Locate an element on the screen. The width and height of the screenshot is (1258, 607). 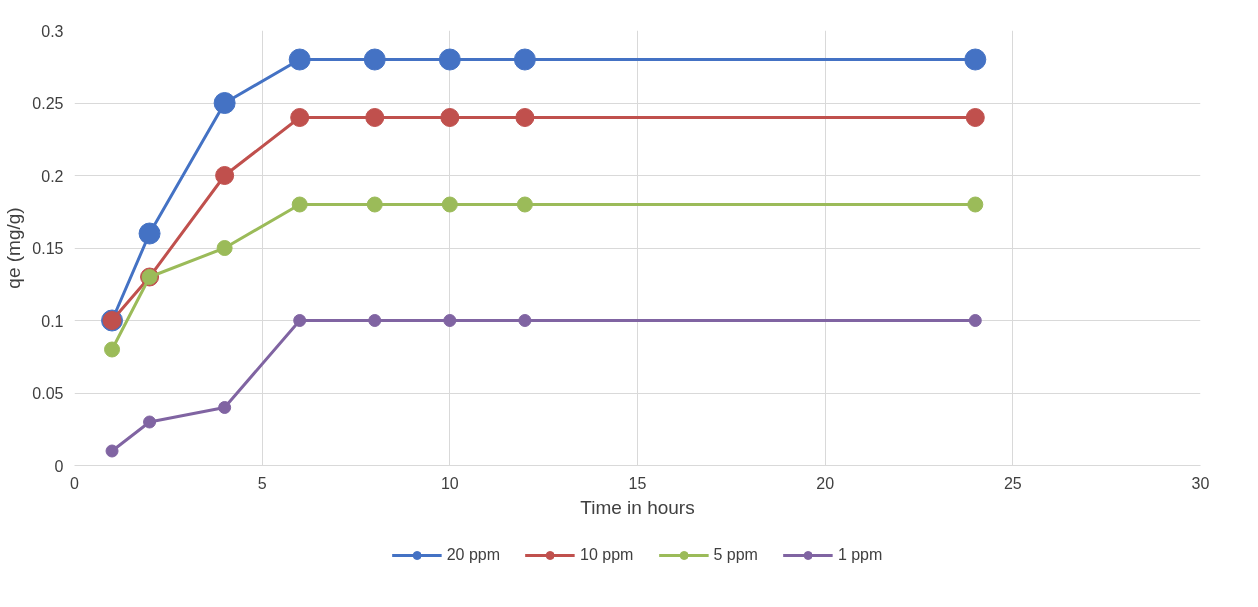
x-tick-label: 0 is located at coordinates (75, 483).